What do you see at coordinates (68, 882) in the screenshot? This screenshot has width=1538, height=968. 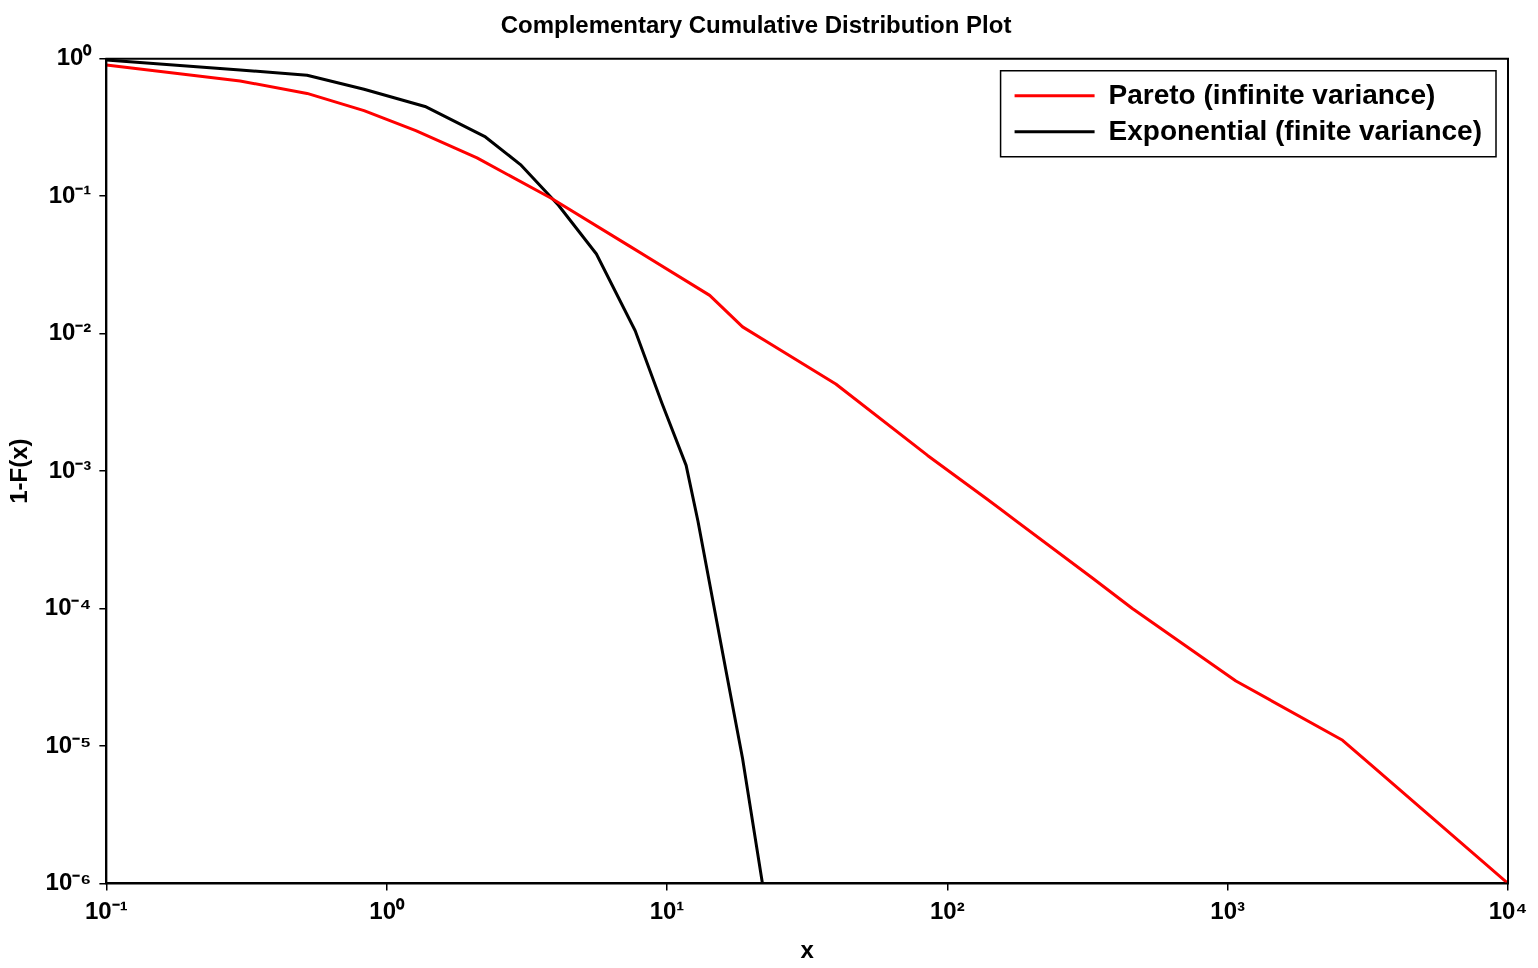 I see `y-tick-label: 10⁻⁶` at bounding box center [68, 882].